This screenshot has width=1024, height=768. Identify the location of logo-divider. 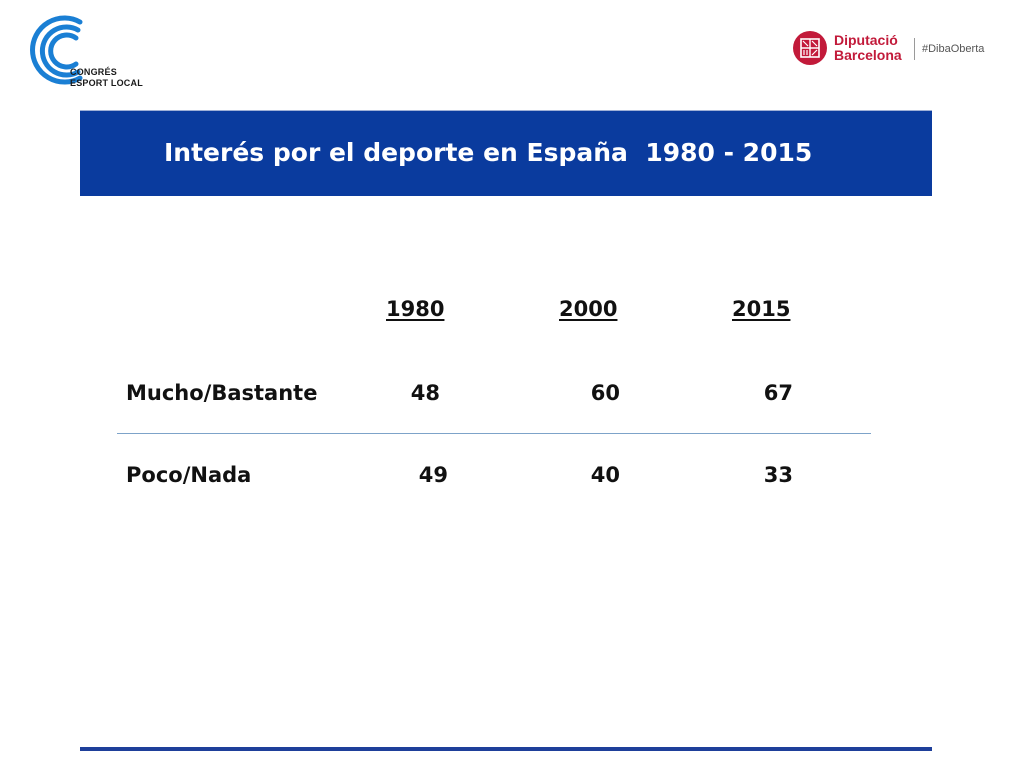
(914, 49).